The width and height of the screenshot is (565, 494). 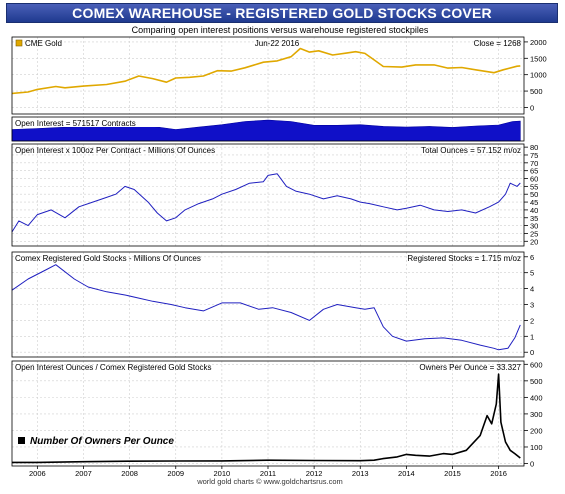 I want to click on value-label: Owners Per Ounce = 33.327, so click(x=470, y=367).